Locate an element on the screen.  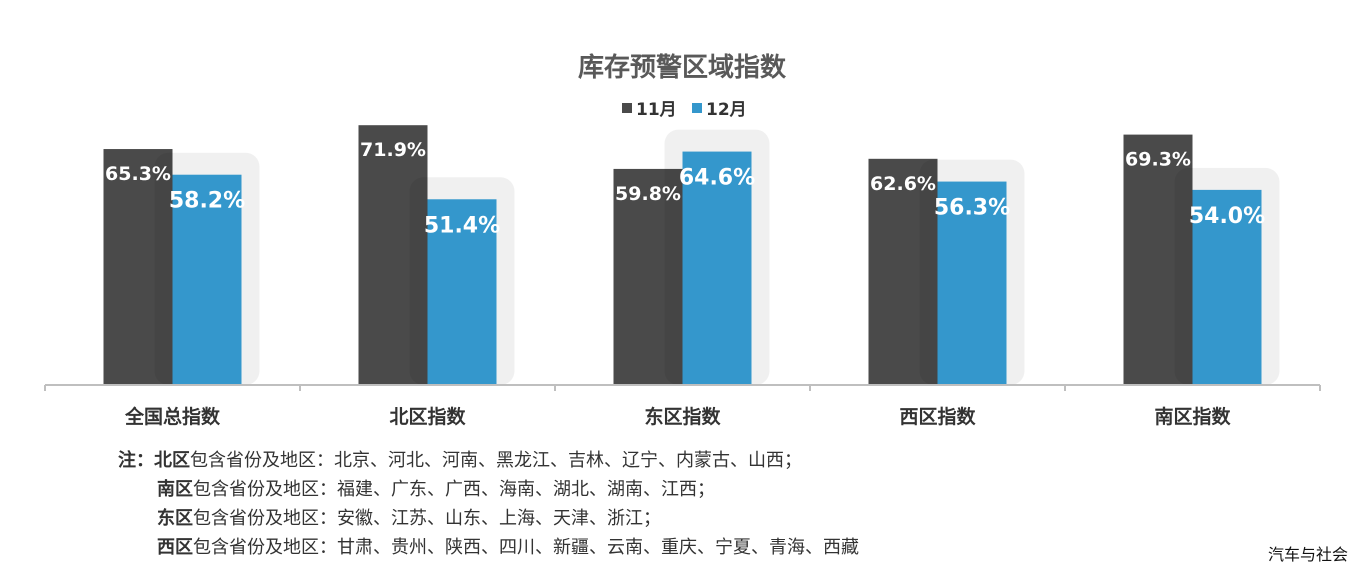
footnote-province-list: 福建、广东、广西、海南、湖北、湖南、江西； is located at coordinates (526, 489).